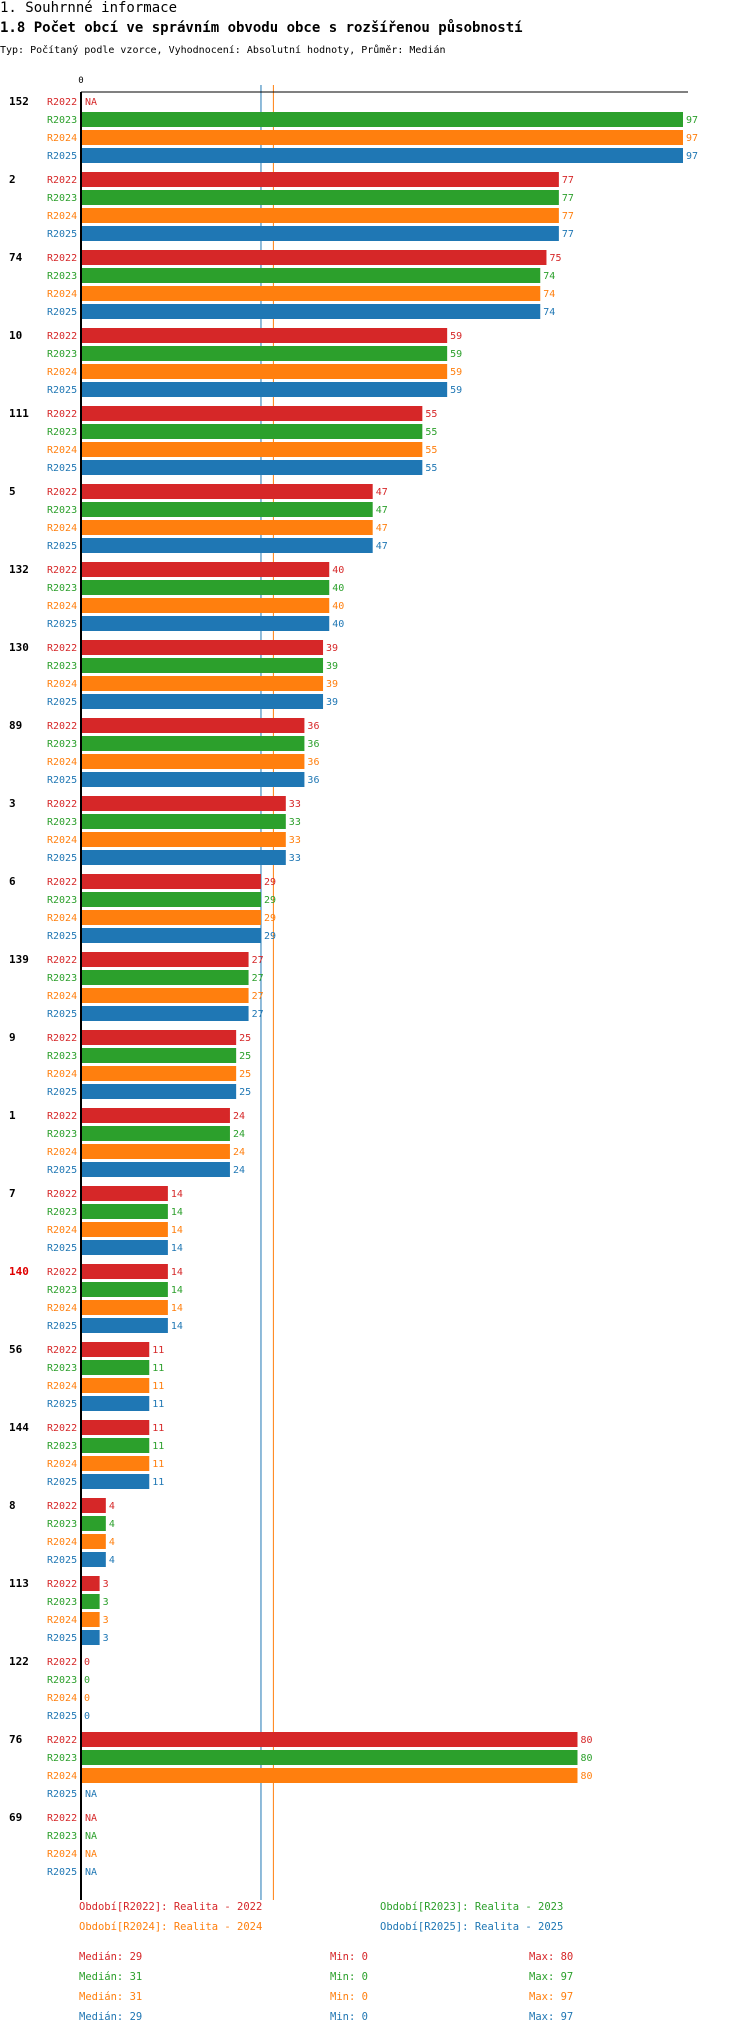 The image size is (750, 2036). What do you see at coordinates (19, 647) in the screenshot?
I see `group-label: 130` at bounding box center [19, 647].